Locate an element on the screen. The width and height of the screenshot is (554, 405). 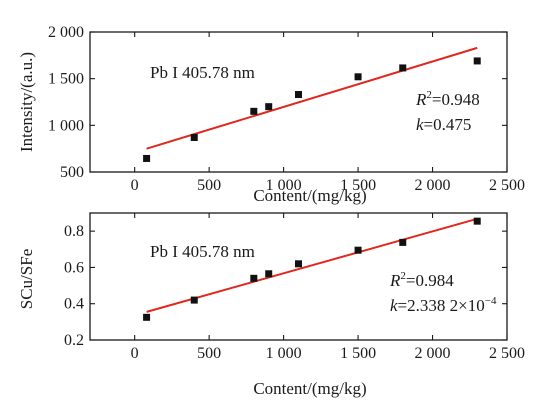
top-x-tick-label: 1 000 is located at coordinates (284, 185).